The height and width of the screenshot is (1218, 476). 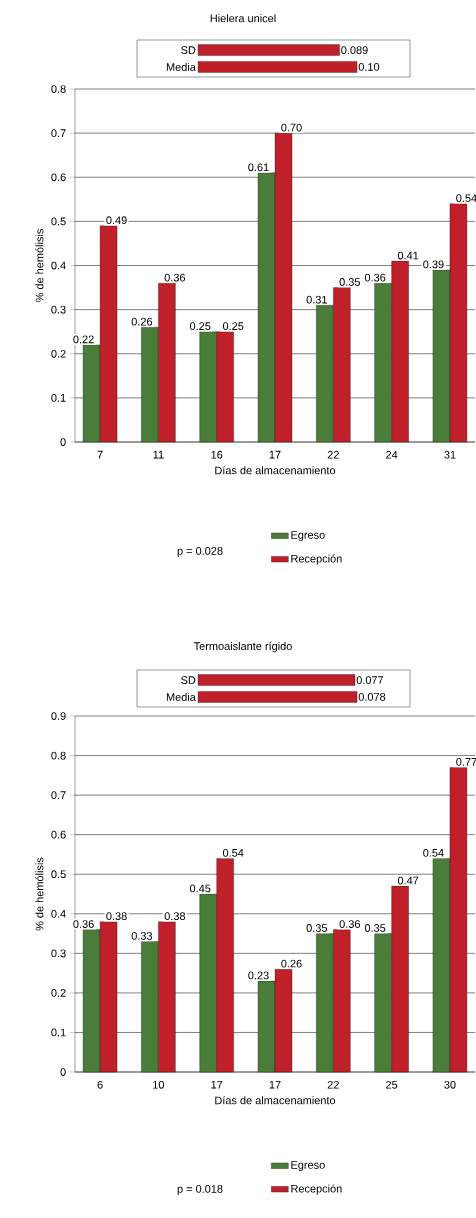 What do you see at coordinates (83, 339) in the screenshot?
I see `data-label: 0.22` at bounding box center [83, 339].